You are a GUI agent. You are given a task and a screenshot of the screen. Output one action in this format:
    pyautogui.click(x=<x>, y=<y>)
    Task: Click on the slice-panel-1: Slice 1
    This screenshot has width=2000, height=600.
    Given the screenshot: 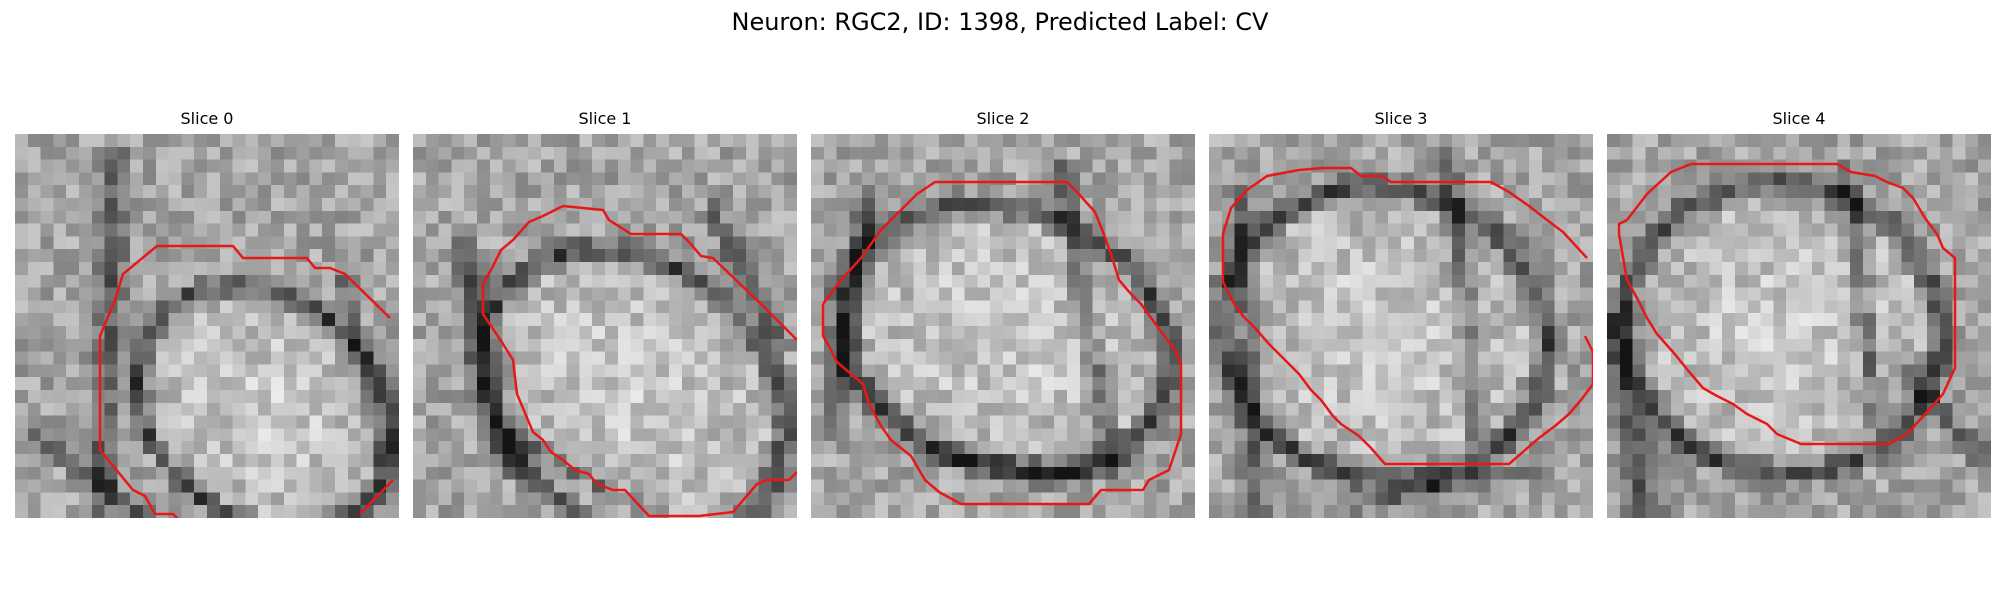 What is the action you would take?
    pyautogui.click(x=605, y=313)
    